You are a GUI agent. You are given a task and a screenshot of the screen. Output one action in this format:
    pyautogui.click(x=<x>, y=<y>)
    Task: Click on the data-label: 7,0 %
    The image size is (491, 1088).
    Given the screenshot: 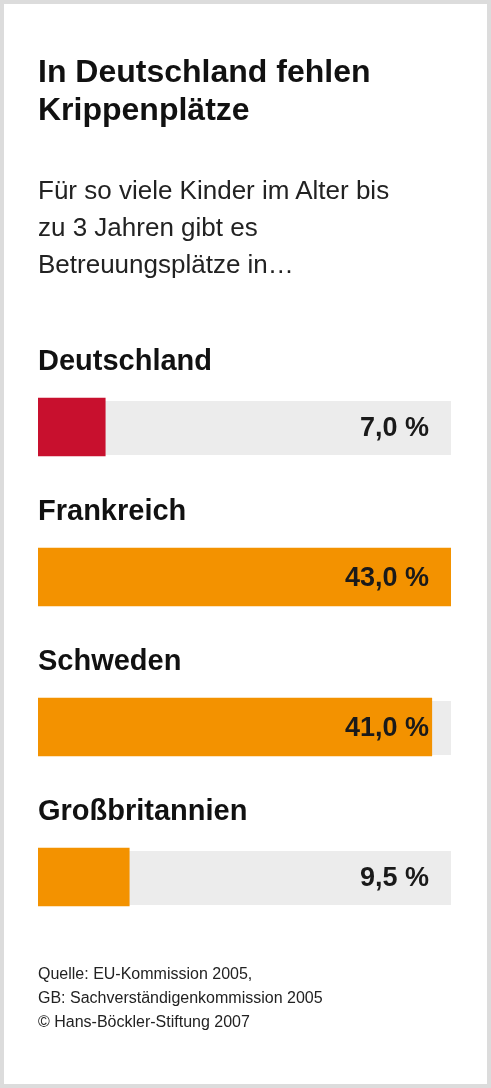 What is the action you would take?
    pyautogui.click(x=394, y=427)
    